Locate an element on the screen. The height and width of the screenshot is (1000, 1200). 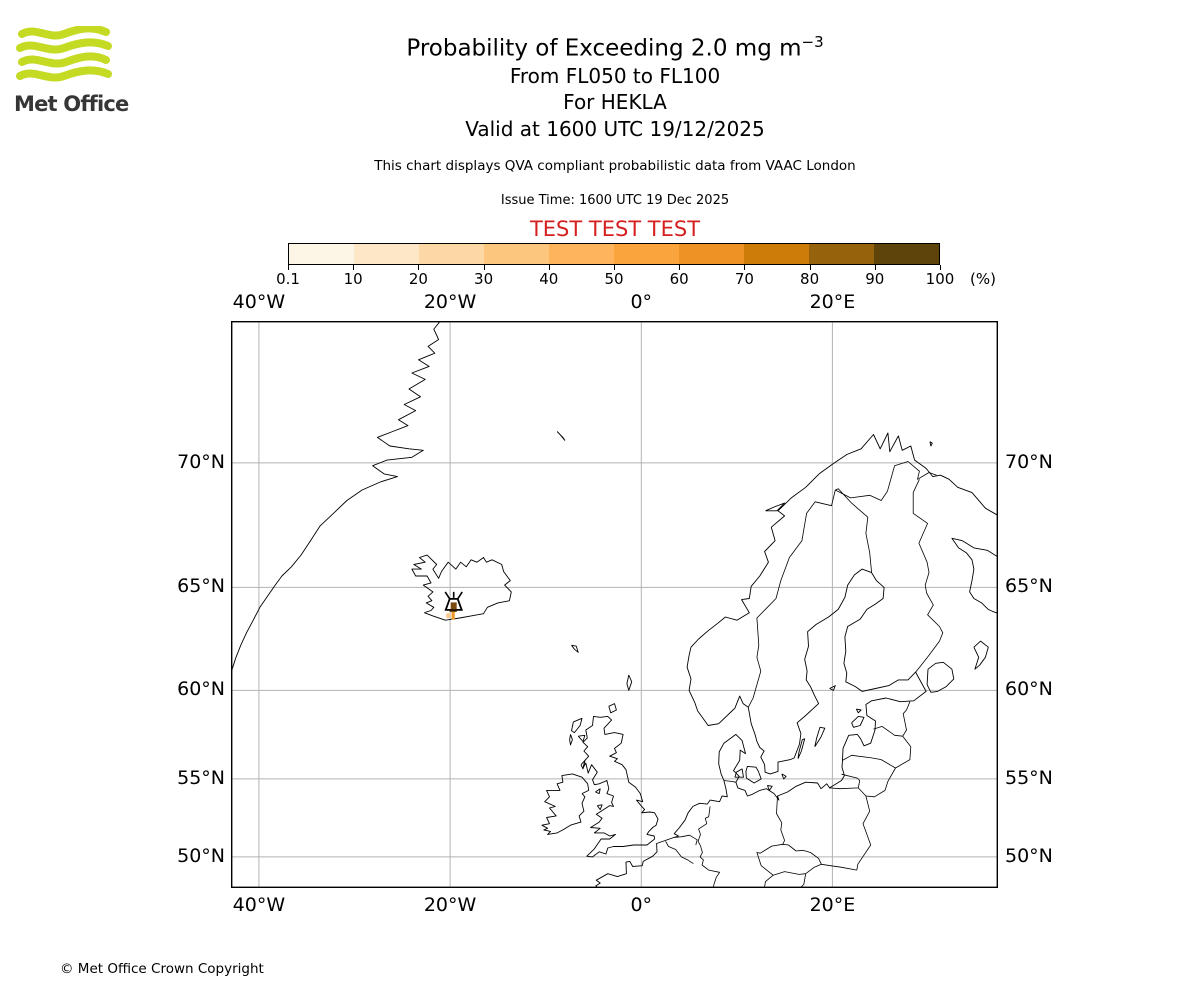
lon-label-bottom: 20°W is located at coordinates (450, 905).